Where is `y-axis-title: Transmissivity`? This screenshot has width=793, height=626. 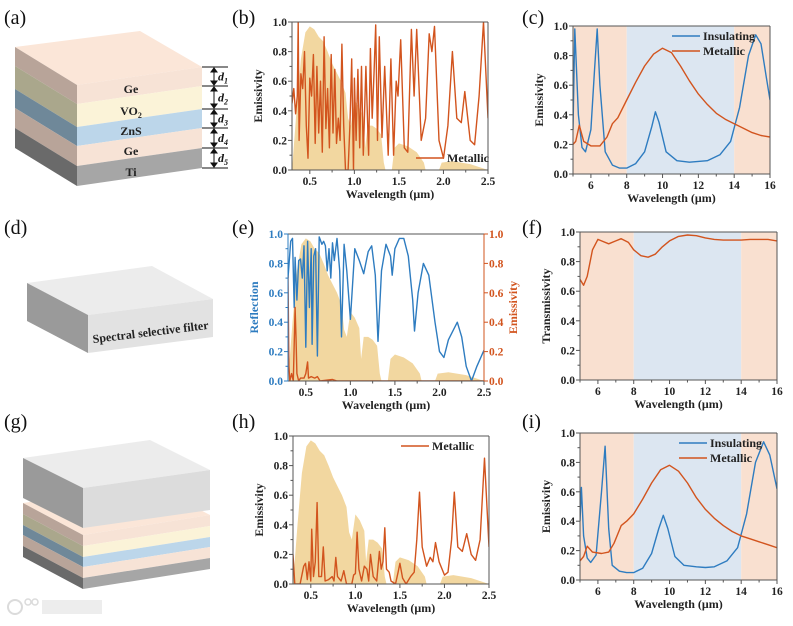
y-axis-title: Transmissivity is located at coordinates (546, 305).